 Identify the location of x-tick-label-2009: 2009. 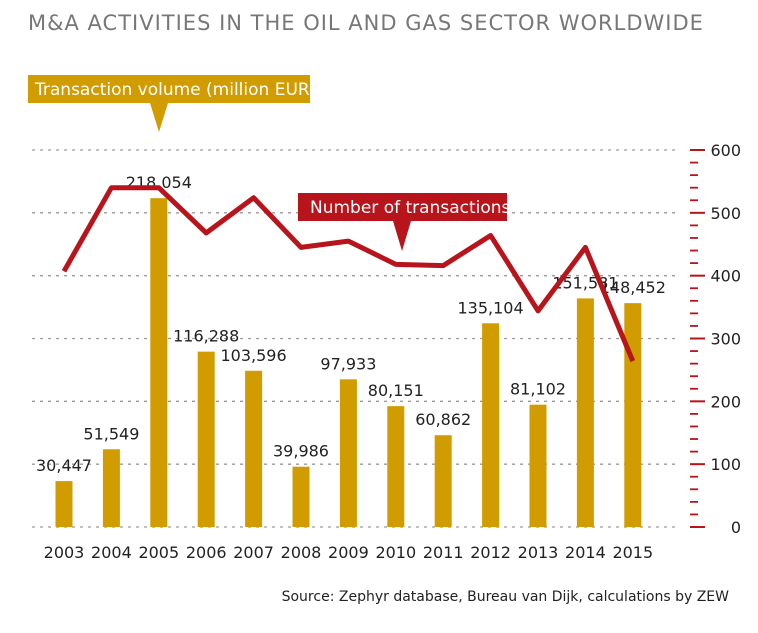
(348, 552).